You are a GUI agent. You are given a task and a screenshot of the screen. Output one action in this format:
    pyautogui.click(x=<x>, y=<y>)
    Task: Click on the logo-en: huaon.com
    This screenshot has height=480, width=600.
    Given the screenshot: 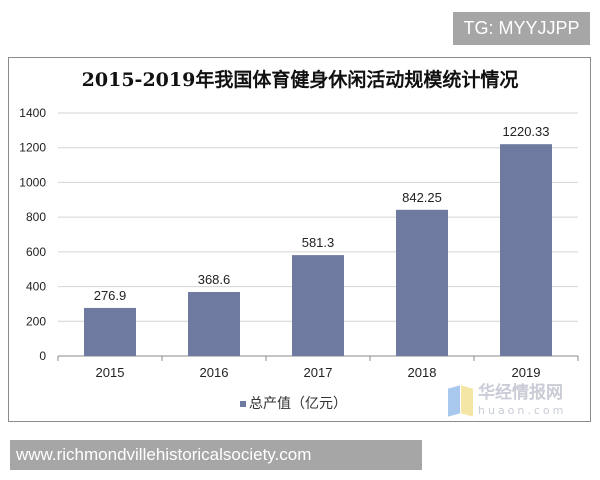 What is the action you would take?
    pyautogui.click(x=522, y=410)
    